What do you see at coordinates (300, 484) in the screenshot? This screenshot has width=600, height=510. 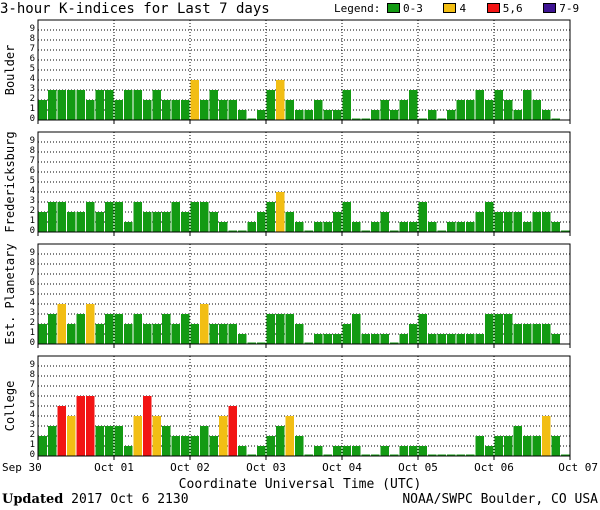 I see `x-axis-label: Coordinate Universal Time (UTC)` at bounding box center [300, 484].